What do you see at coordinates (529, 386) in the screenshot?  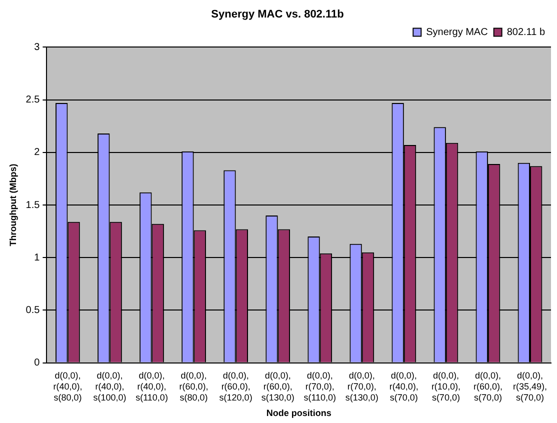 I see `x-tick-label: d(0,0), r(35,49), s(70,0)` at bounding box center [529, 386].